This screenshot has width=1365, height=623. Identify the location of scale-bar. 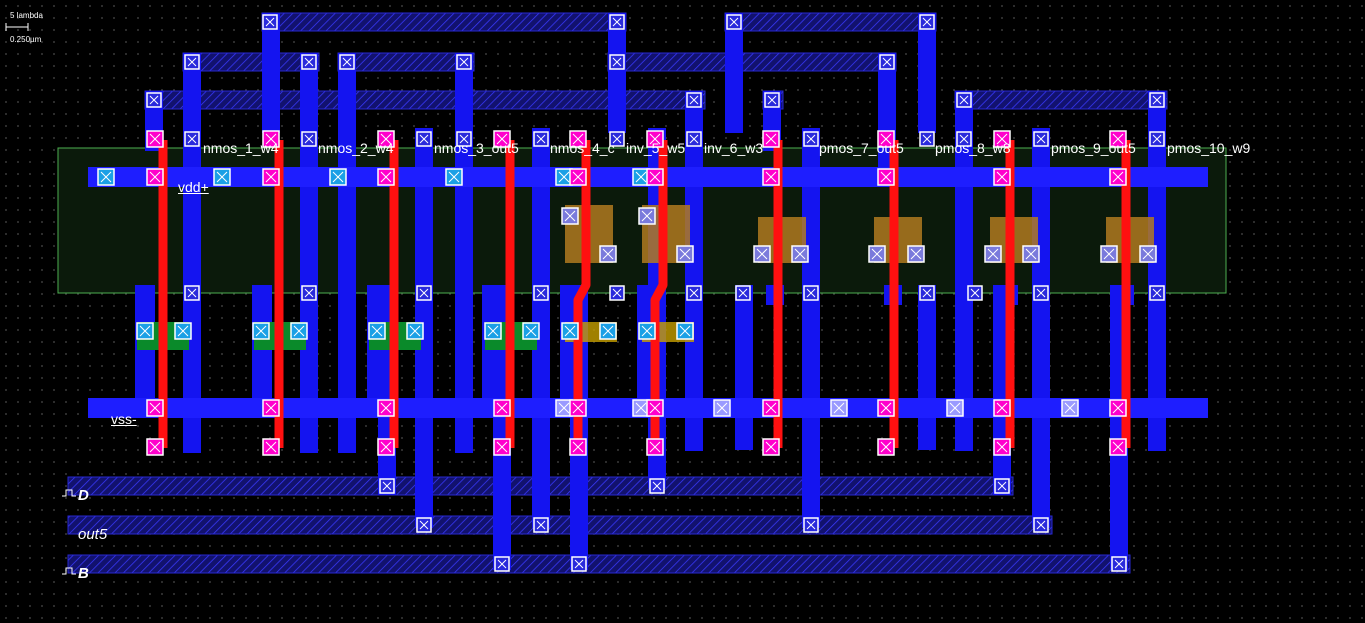
(17, 27).